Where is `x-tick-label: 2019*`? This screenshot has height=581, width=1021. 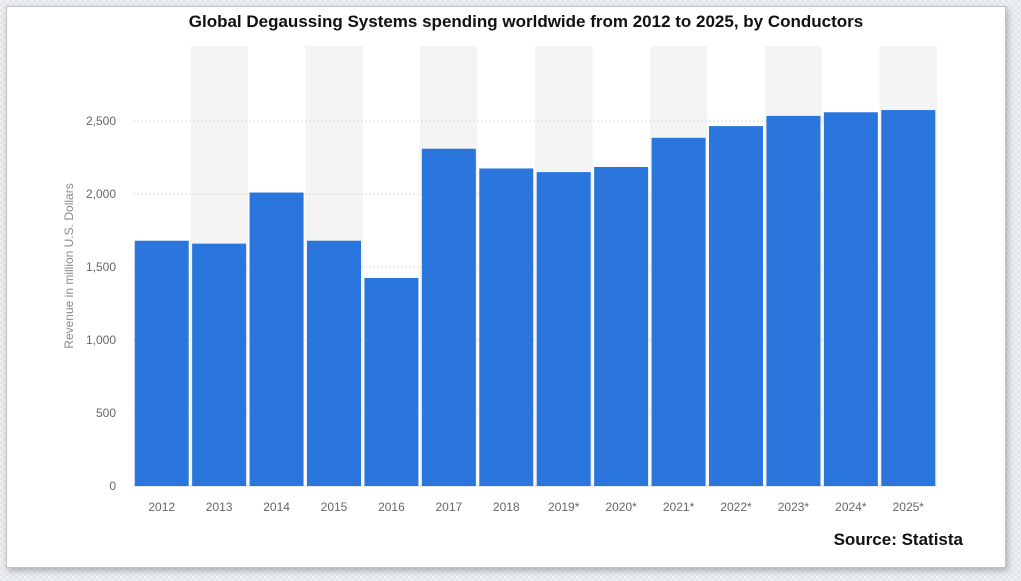 x-tick-label: 2019* is located at coordinates (564, 507).